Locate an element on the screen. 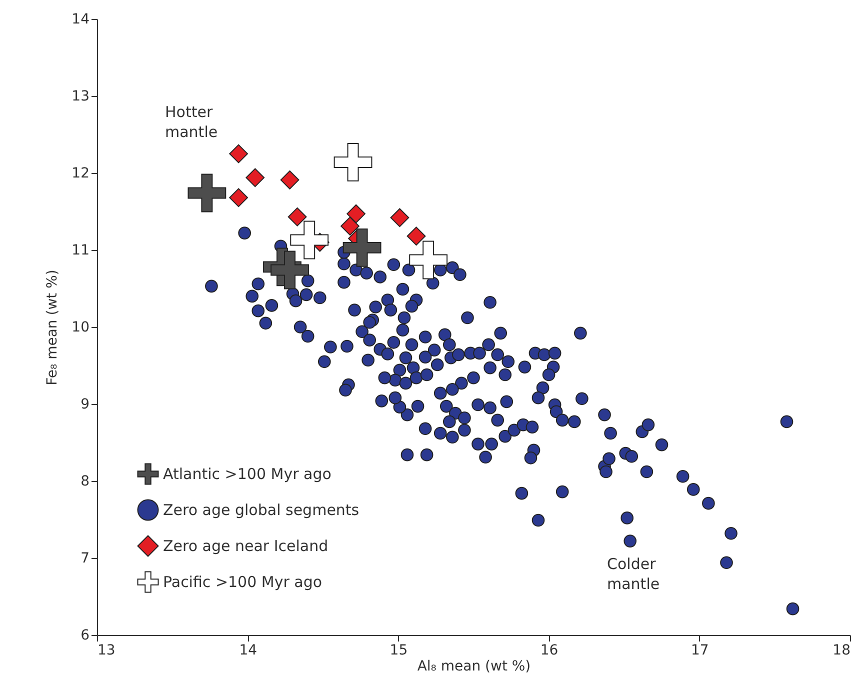  x-tick-label: 18 is located at coordinates (841, 650).